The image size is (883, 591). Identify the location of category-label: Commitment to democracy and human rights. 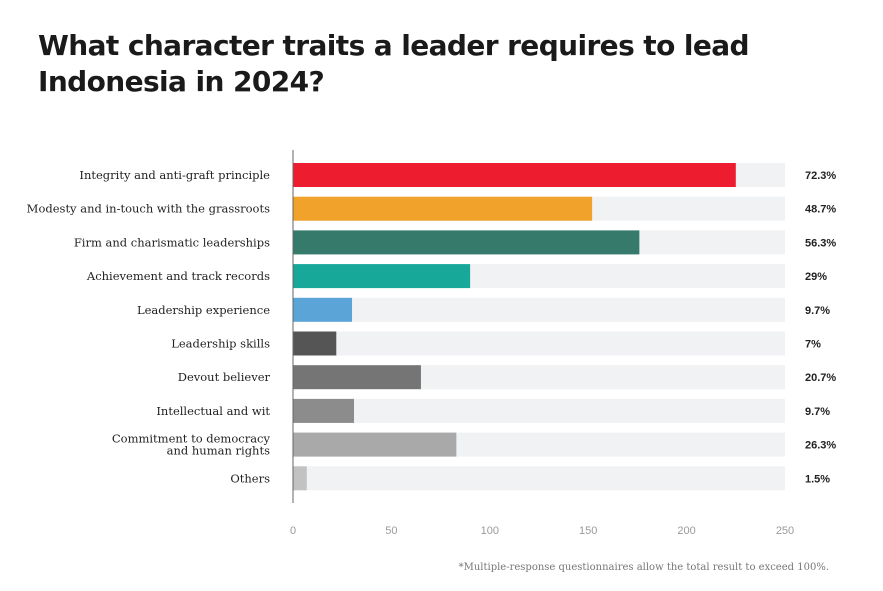
(191, 445).